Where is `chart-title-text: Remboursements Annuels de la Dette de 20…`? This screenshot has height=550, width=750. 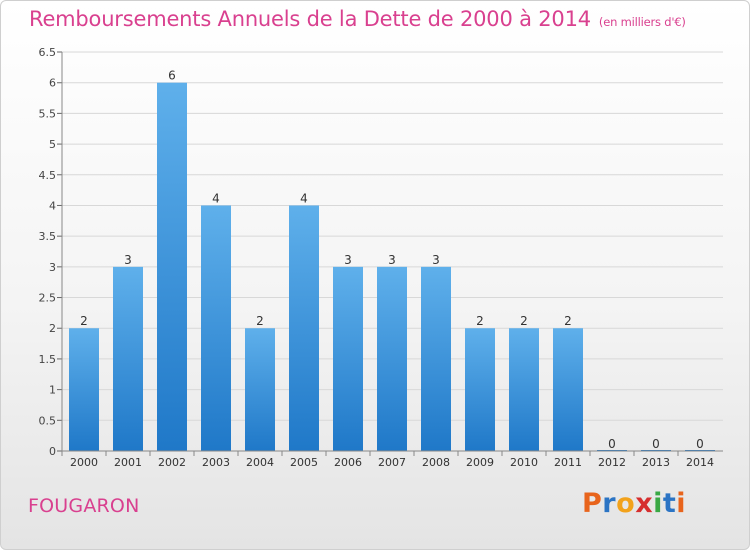
chart-title-text: Remboursements Annuels de la Dette de 20… is located at coordinates (310, 19).